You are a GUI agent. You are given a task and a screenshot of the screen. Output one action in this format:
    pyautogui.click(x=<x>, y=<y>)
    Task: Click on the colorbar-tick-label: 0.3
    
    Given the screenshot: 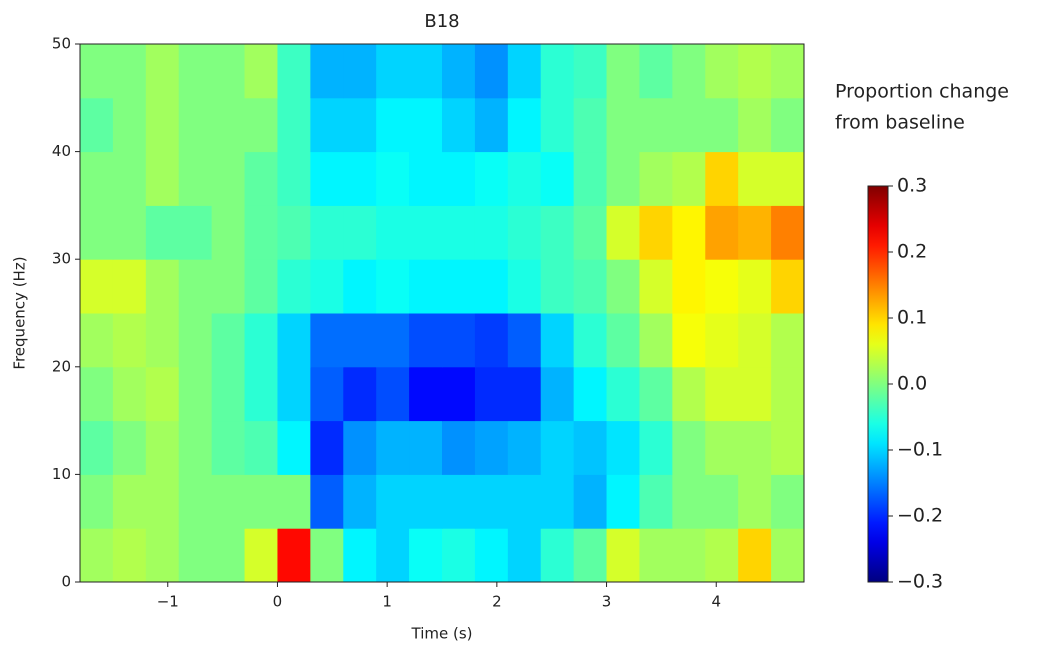 What is the action you would take?
    pyautogui.click(x=912, y=186)
    